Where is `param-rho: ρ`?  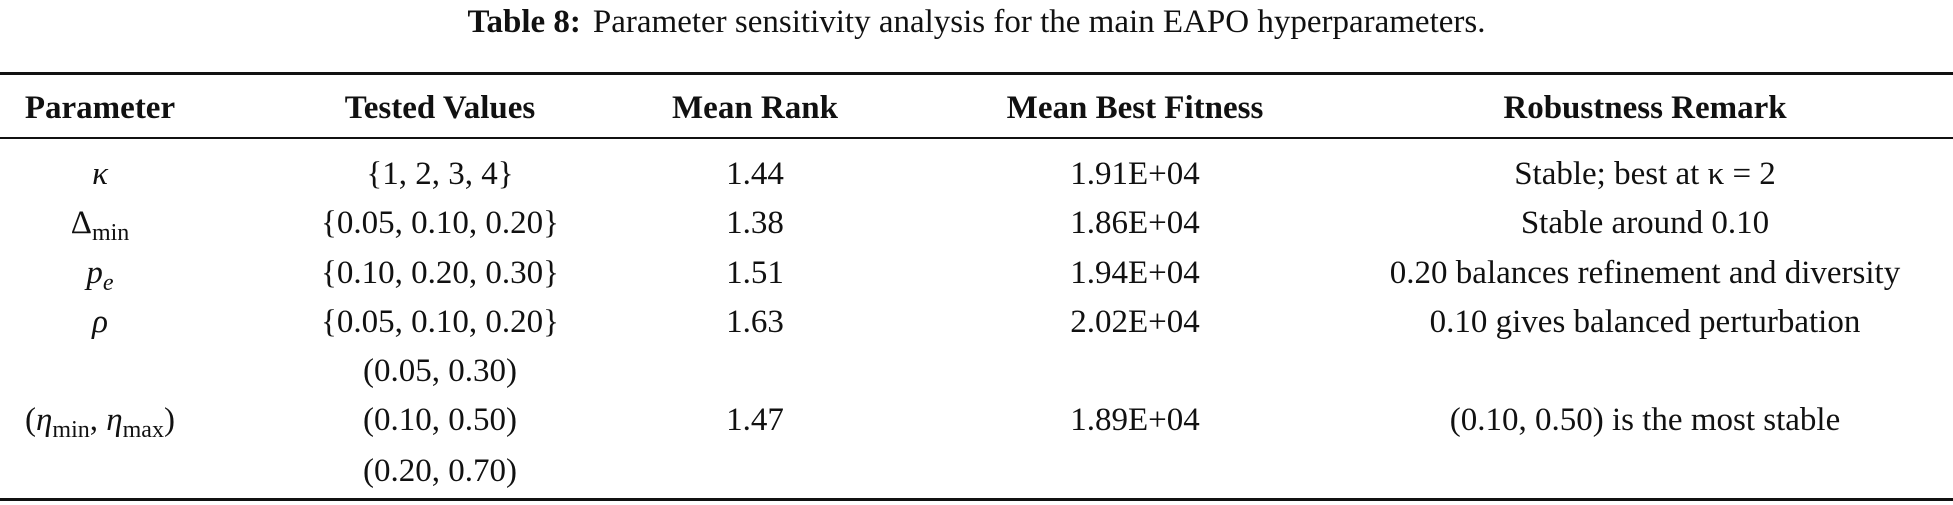 param-rho: ρ is located at coordinates (100, 322).